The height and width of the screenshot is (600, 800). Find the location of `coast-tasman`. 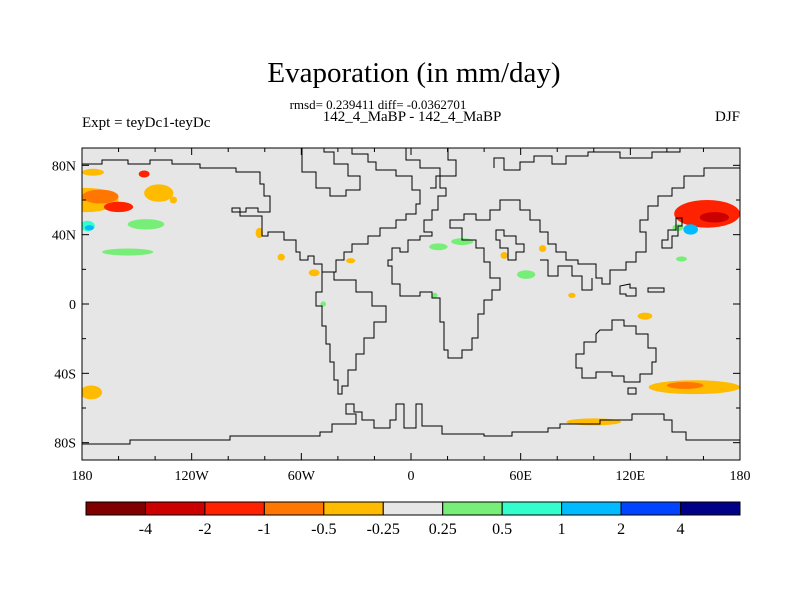

coast-tasman is located at coordinates (632, 391).